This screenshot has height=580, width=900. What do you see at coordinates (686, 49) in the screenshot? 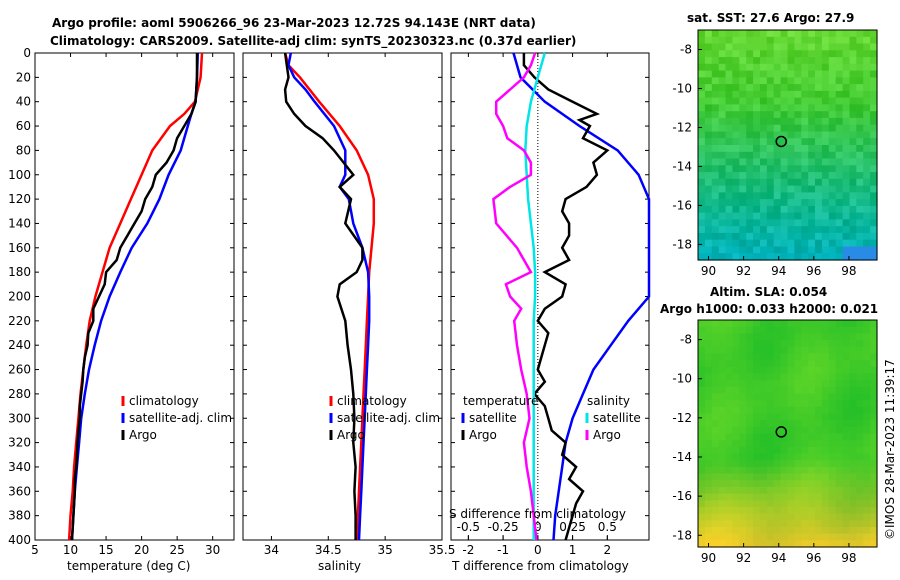
I see `map-ytick-label: -8` at bounding box center [686, 49].